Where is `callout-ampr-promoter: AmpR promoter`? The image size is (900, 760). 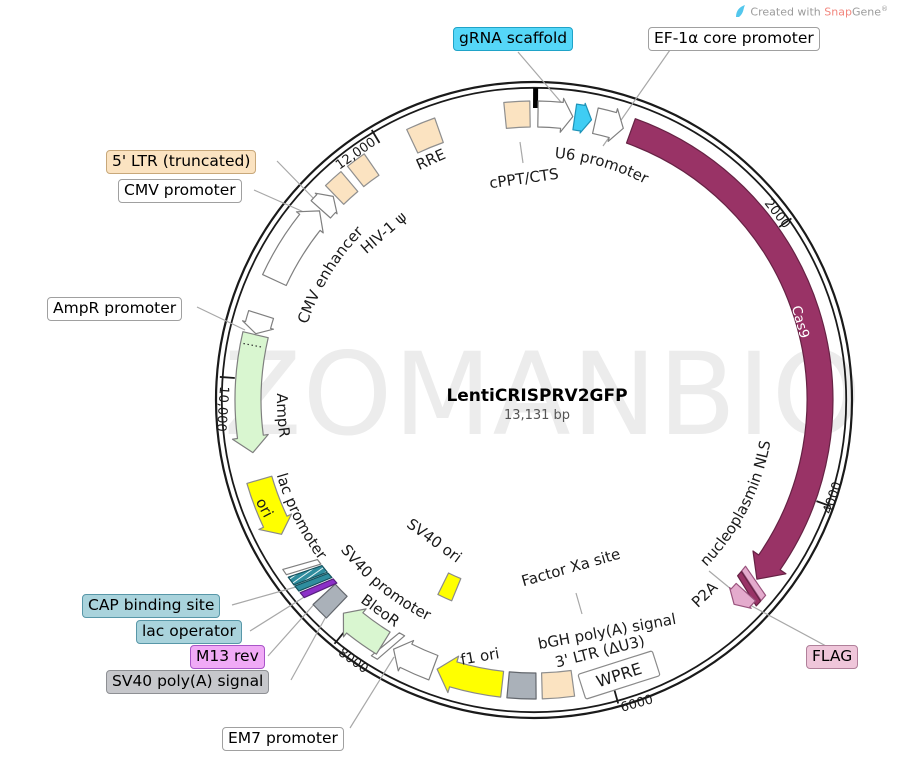
callout-ampr-promoter: AmpR promoter is located at coordinates (115, 309).